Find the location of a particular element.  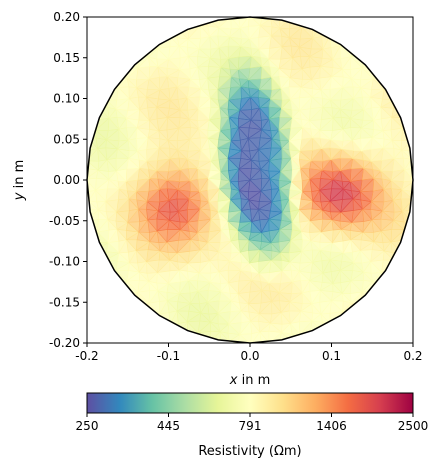

x-tick-label: 0.1 is located at coordinates (331, 356).